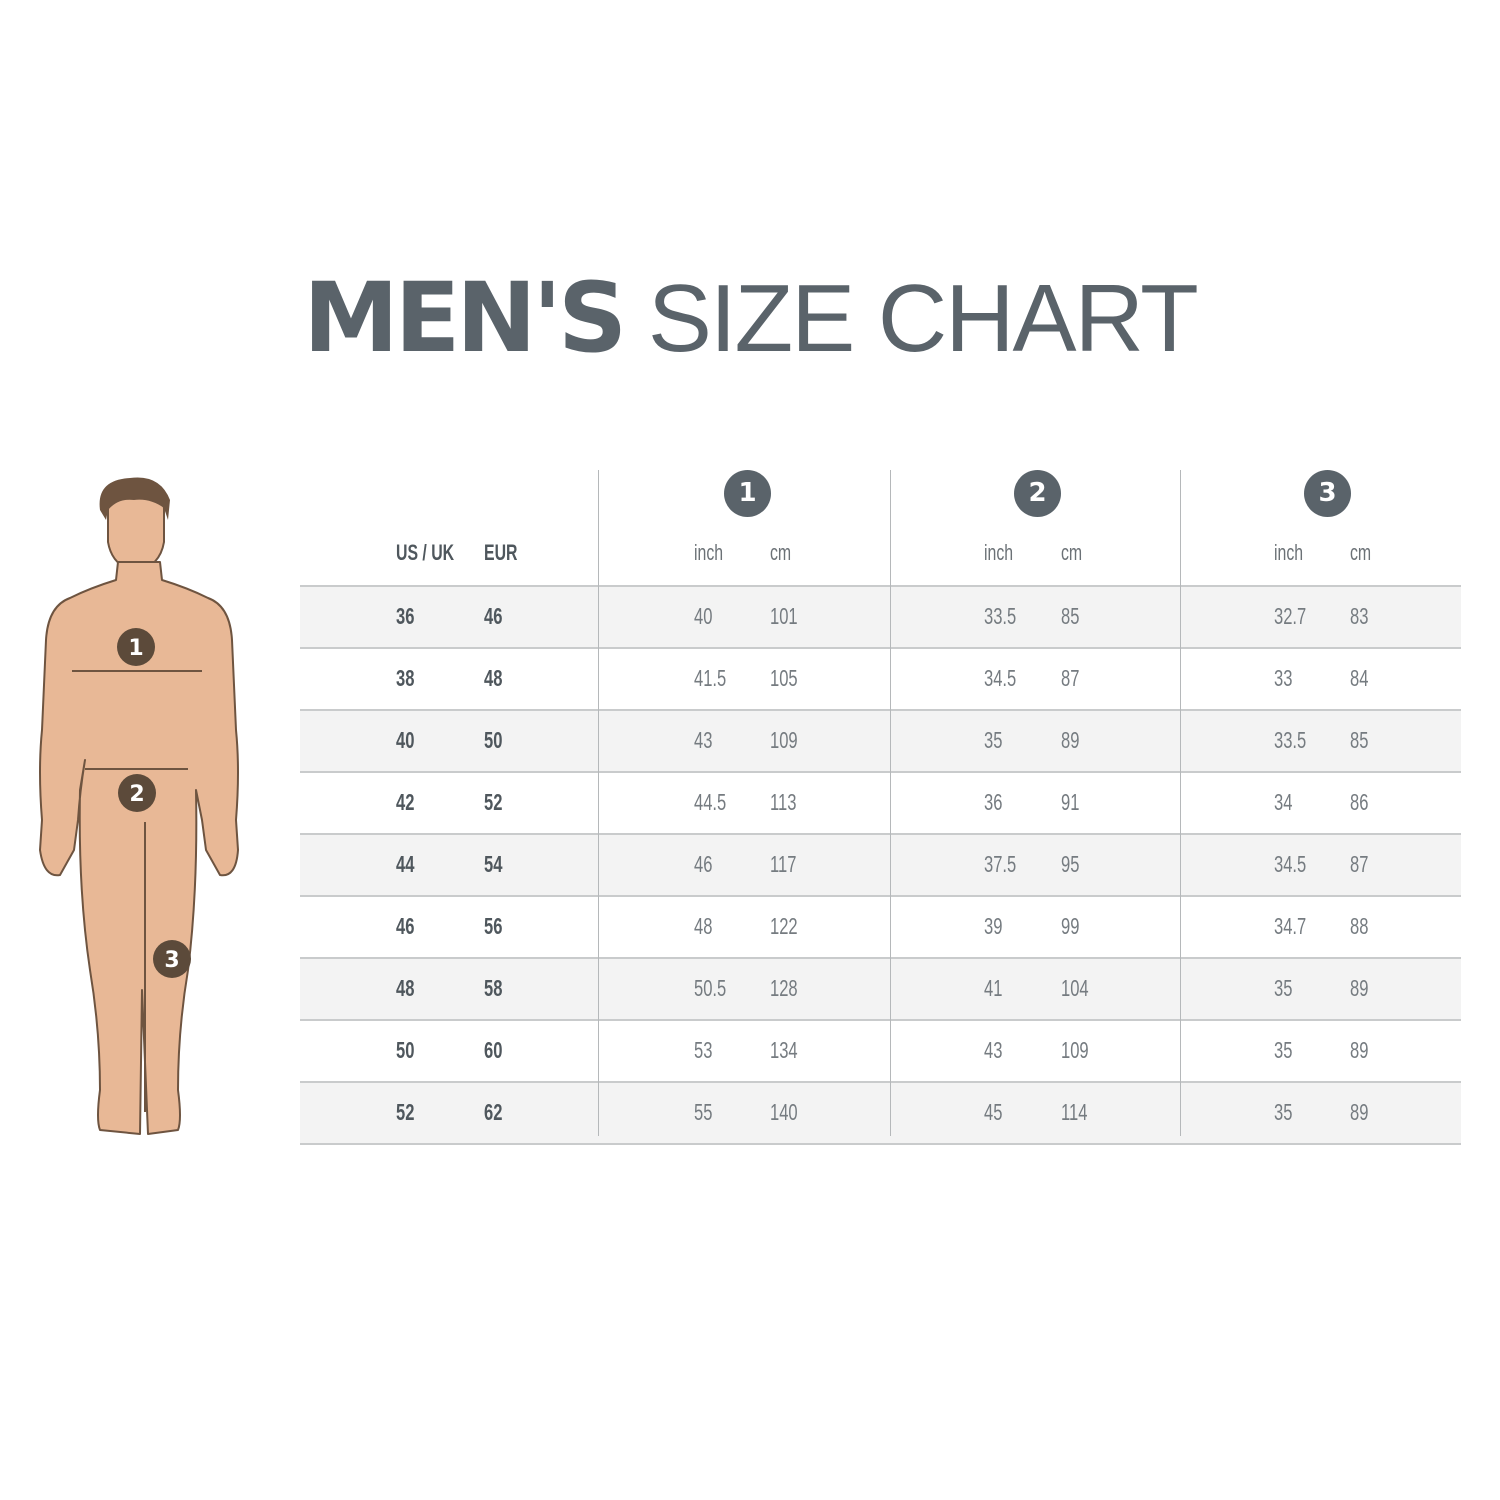 The height and width of the screenshot is (1500, 1500). I want to click on cell-m2-cm: 91, so click(1070, 802).